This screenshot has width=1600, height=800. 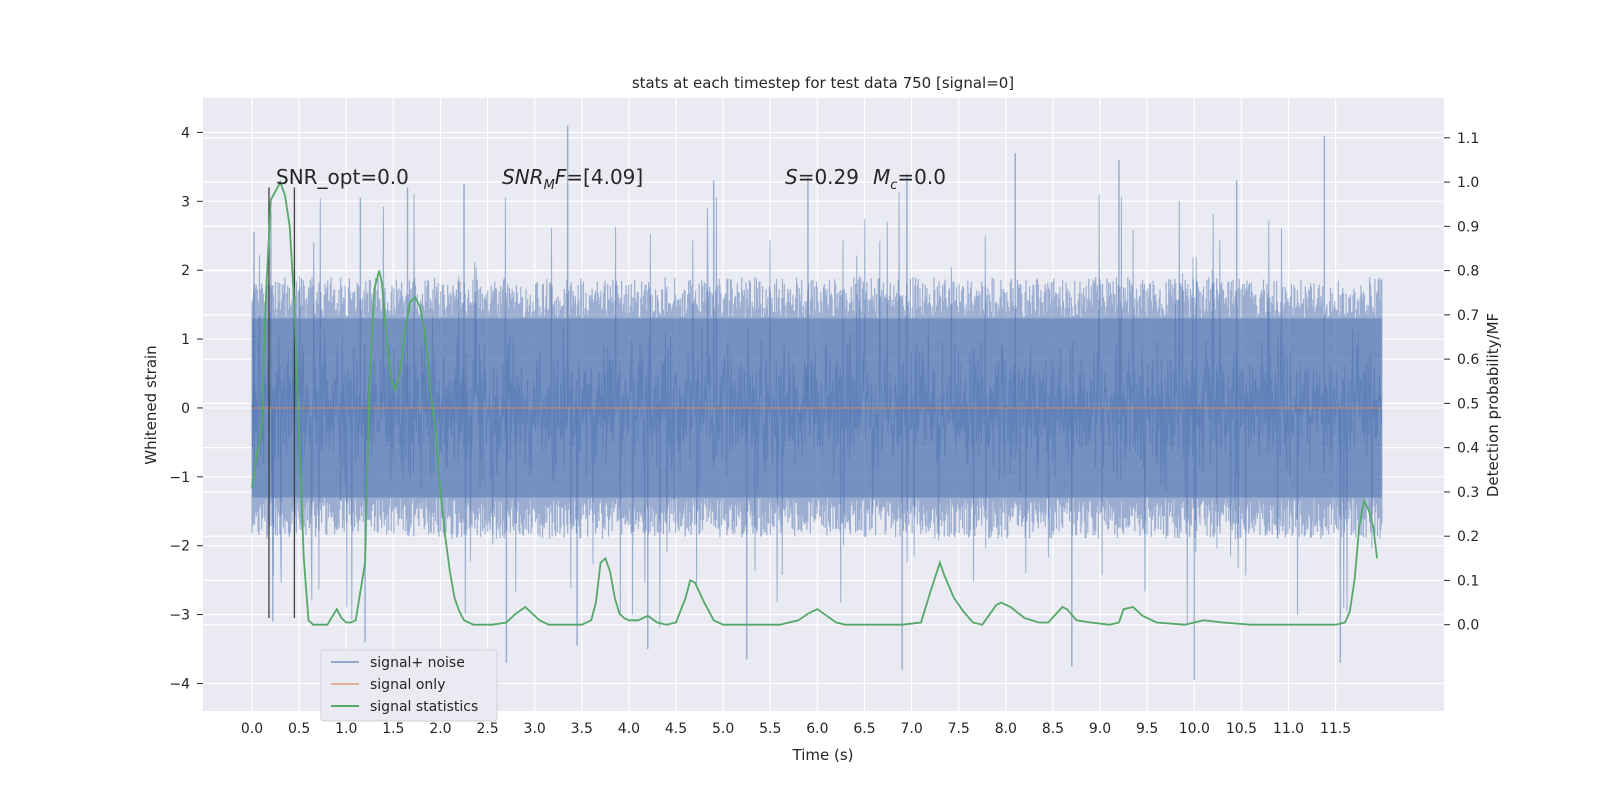 What do you see at coordinates (1468, 404) in the screenshot?
I see `y2-tick-label-5: 0.5` at bounding box center [1468, 404].